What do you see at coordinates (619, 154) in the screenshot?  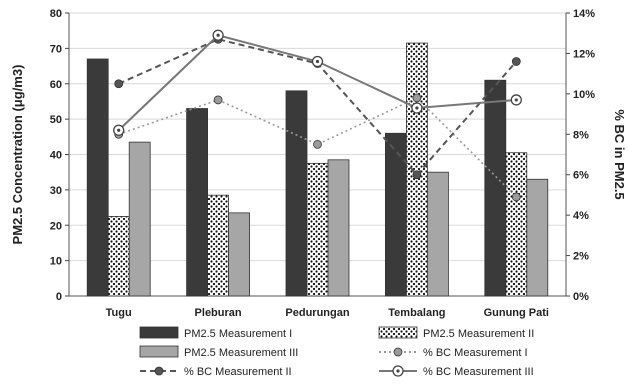 I see `y-axis-right-title: % BC in PM2.5` at bounding box center [619, 154].